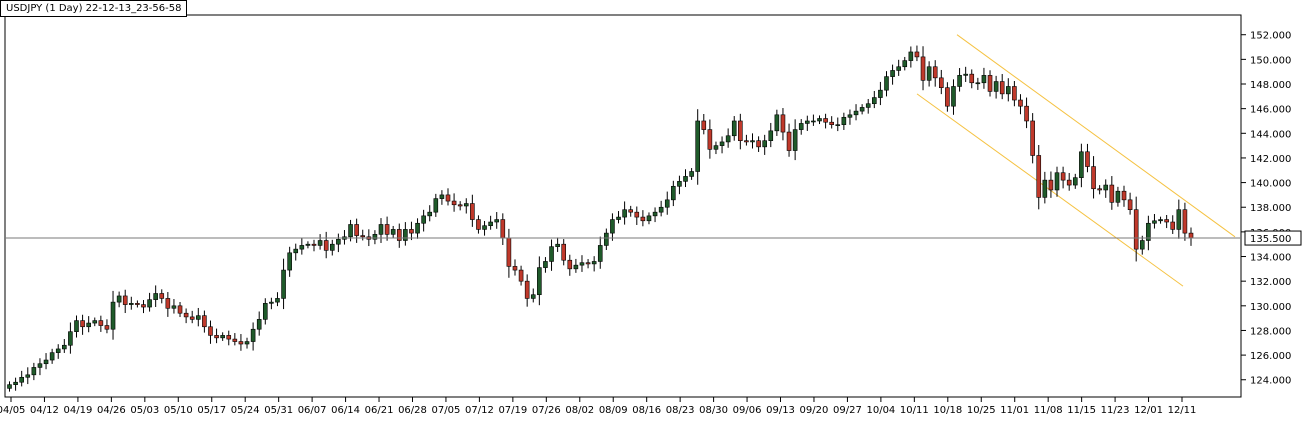  I want to click on x-tick-label: 06/14, so click(345, 410).